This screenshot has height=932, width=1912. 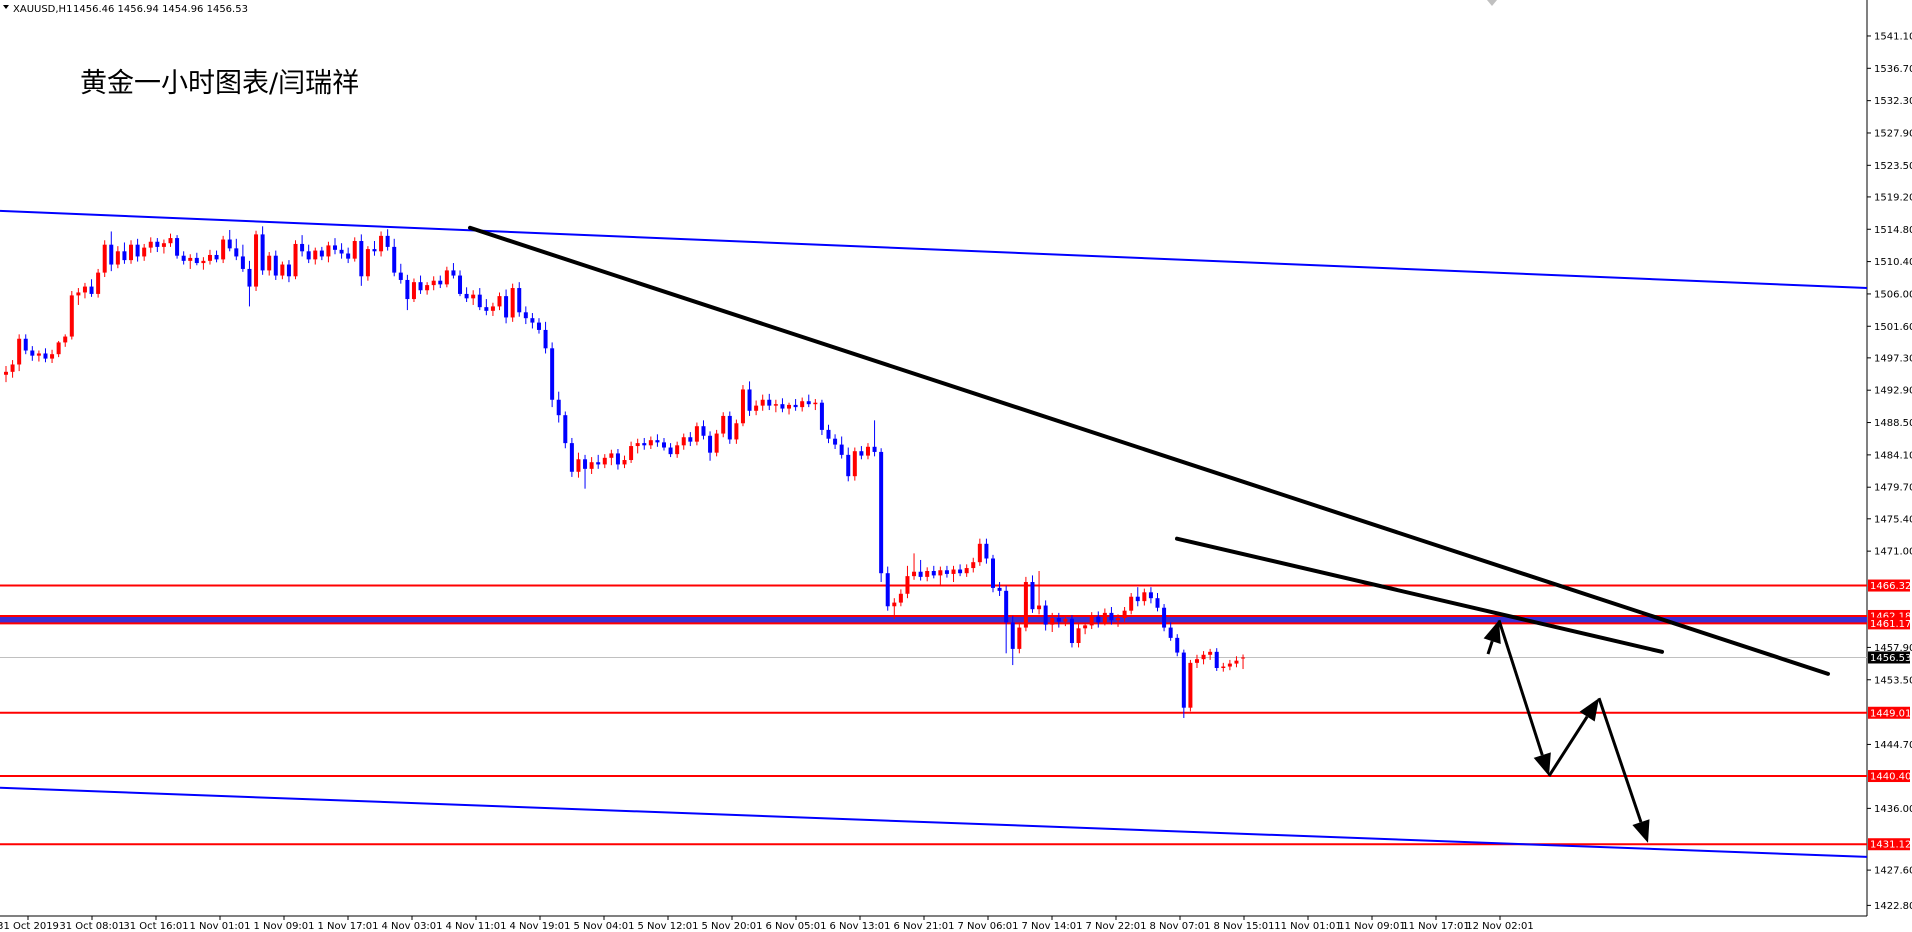 I want to click on level-price-tag: 1449.01, so click(x=1889, y=712).